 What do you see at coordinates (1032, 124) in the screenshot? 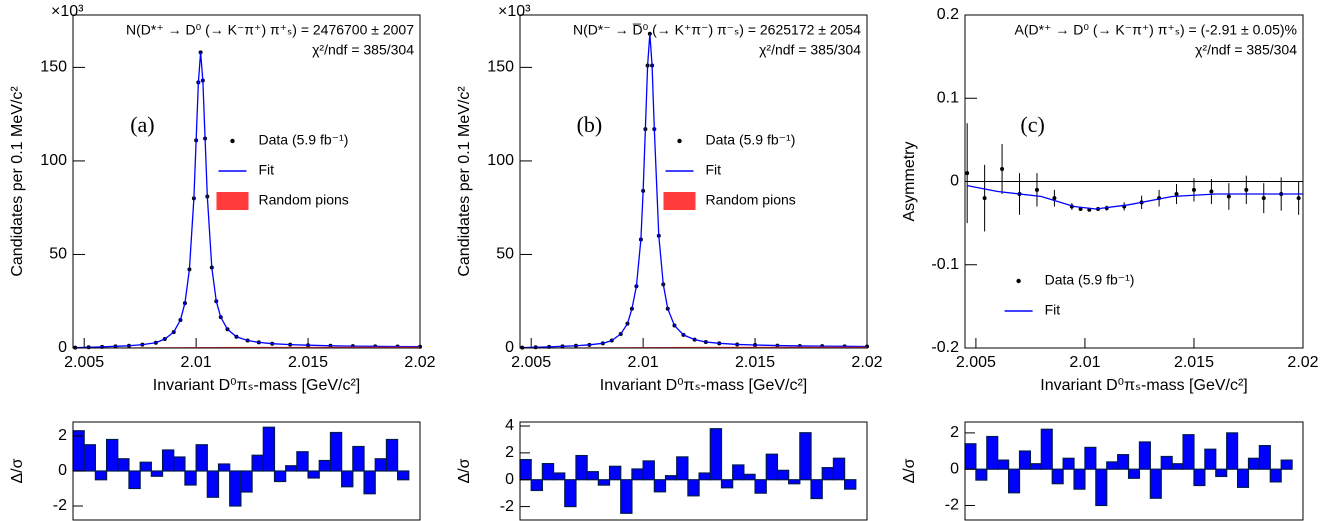
I see `panel-label: (c)` at bounding box center [1032, 124].